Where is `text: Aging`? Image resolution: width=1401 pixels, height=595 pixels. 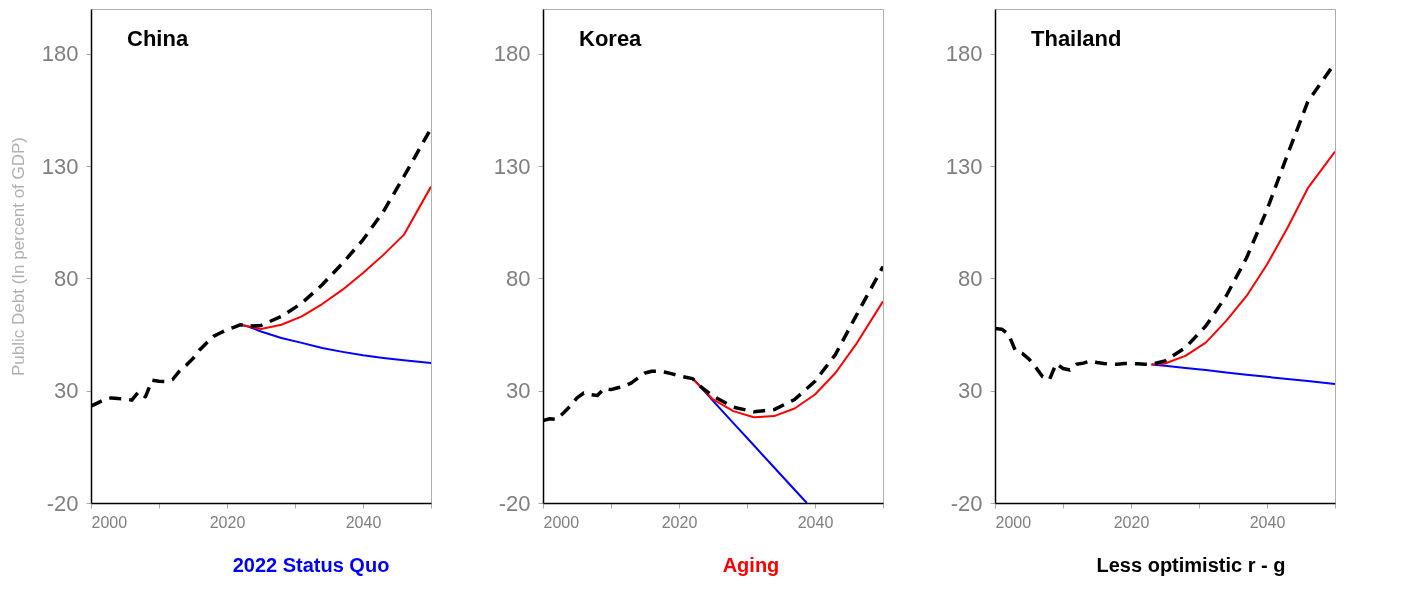
text: Aging is located at coordinates (751, 565).